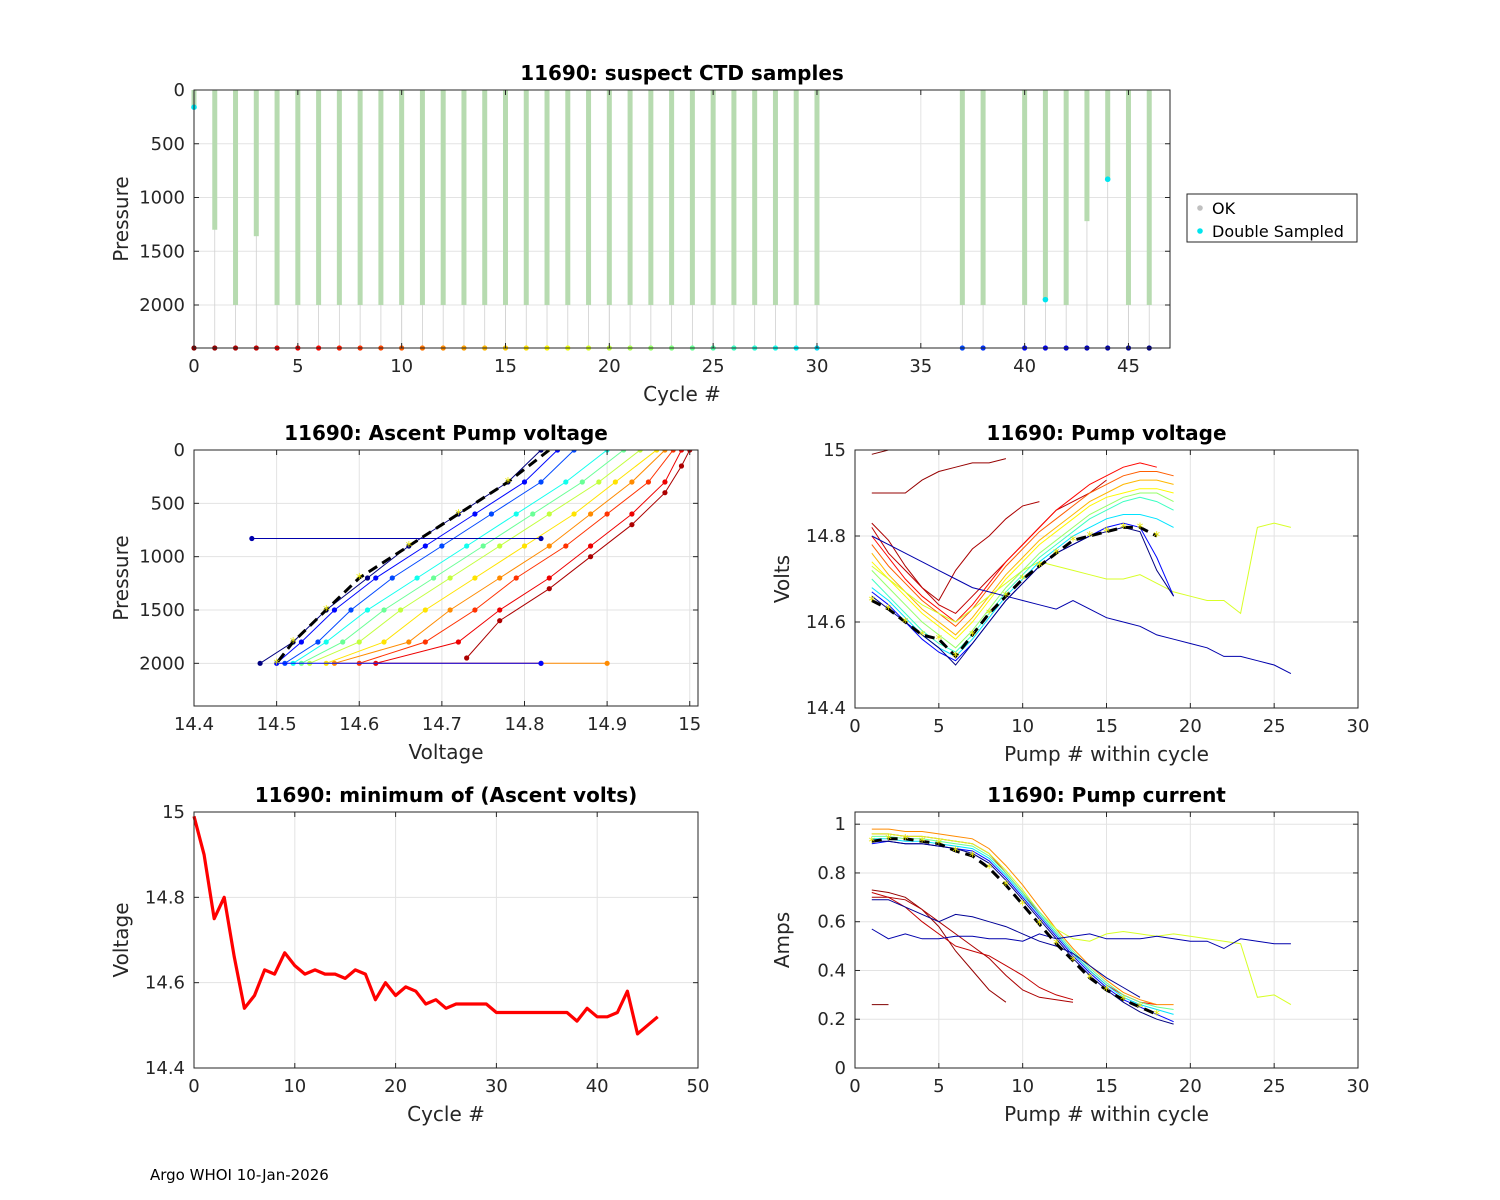  I want to click on pv-ylabel: Volts, so click(782, 579).